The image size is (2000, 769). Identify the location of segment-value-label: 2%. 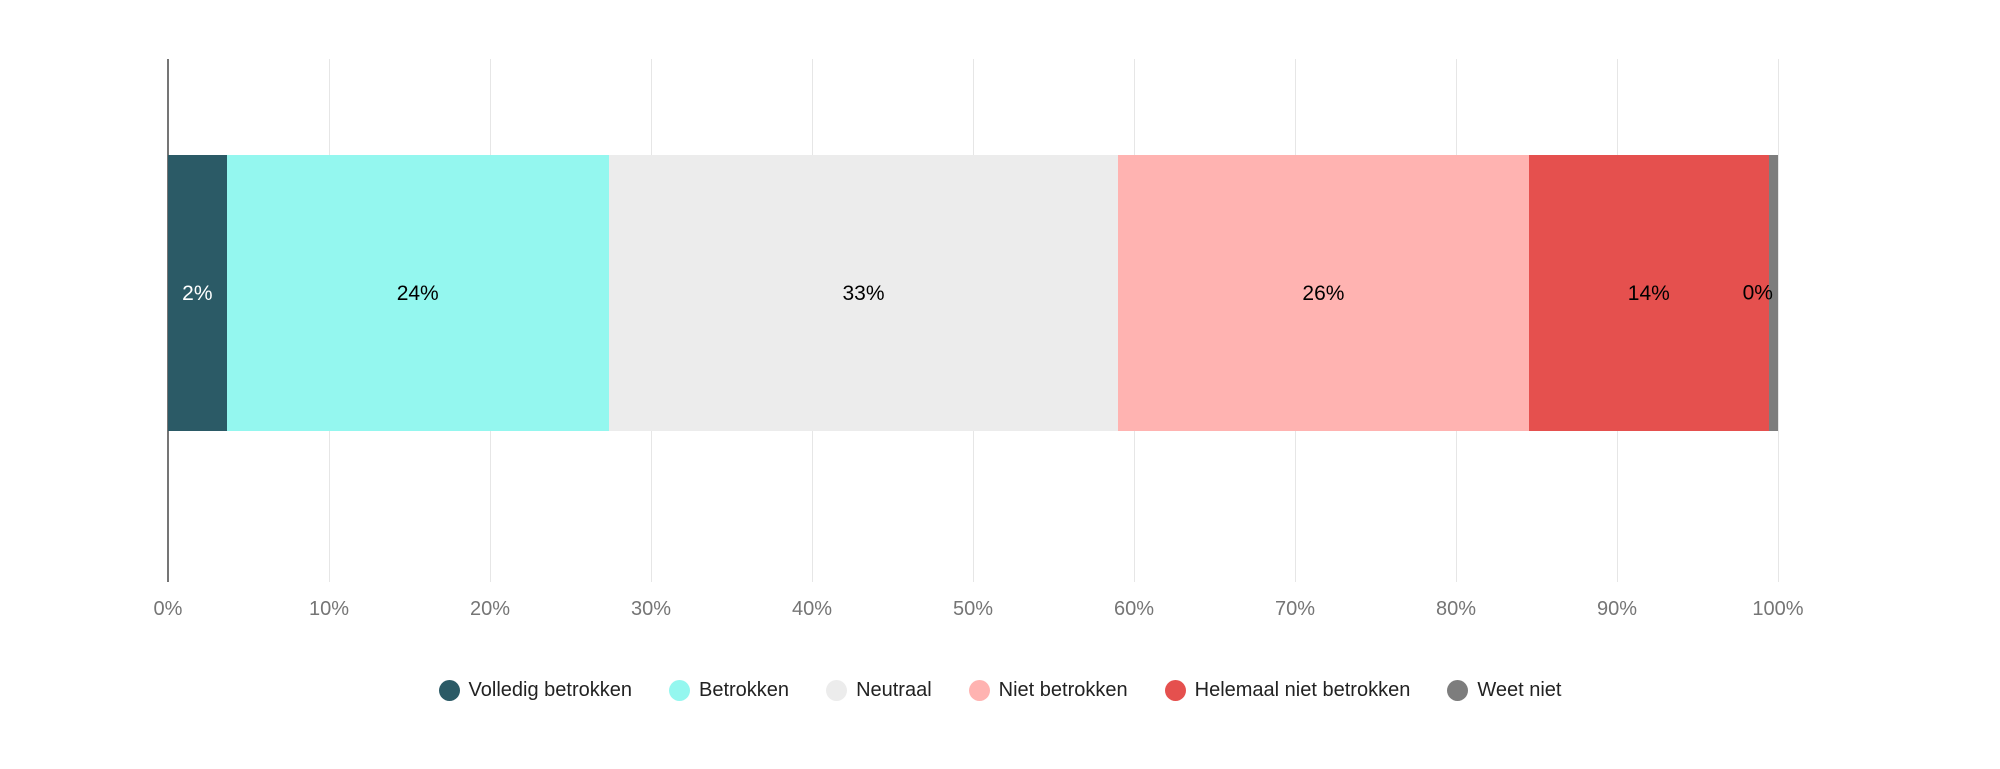
(197, 293).